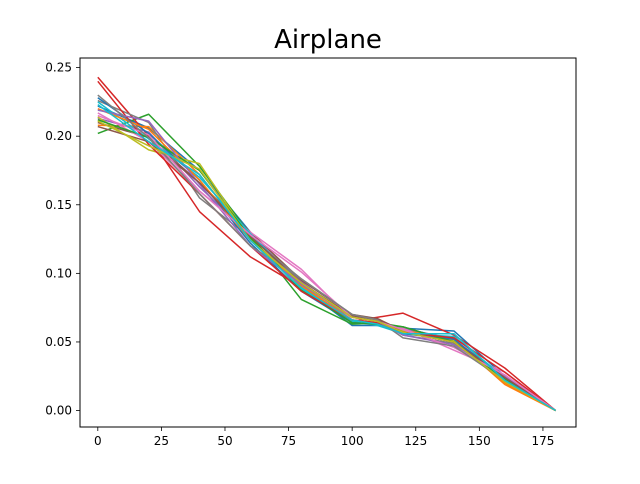 The width and height of the screenshot is (640, 484). Describe the element at coordinates (324, 437) in the screenshot. I see `x-axis: 0 25 50 75 100 125 150 175` at that location.